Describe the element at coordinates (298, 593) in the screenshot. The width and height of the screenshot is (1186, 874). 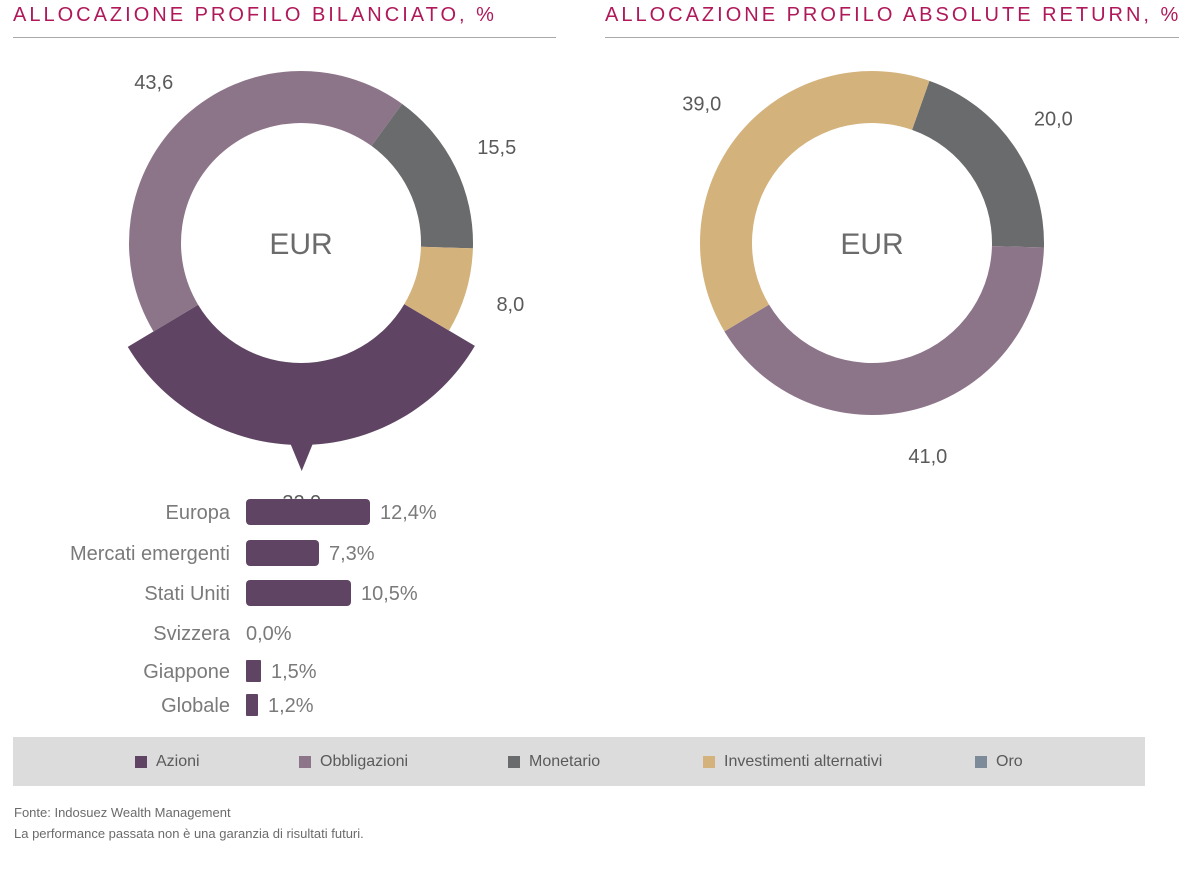
I see `bar-stati-uniti` at that location.